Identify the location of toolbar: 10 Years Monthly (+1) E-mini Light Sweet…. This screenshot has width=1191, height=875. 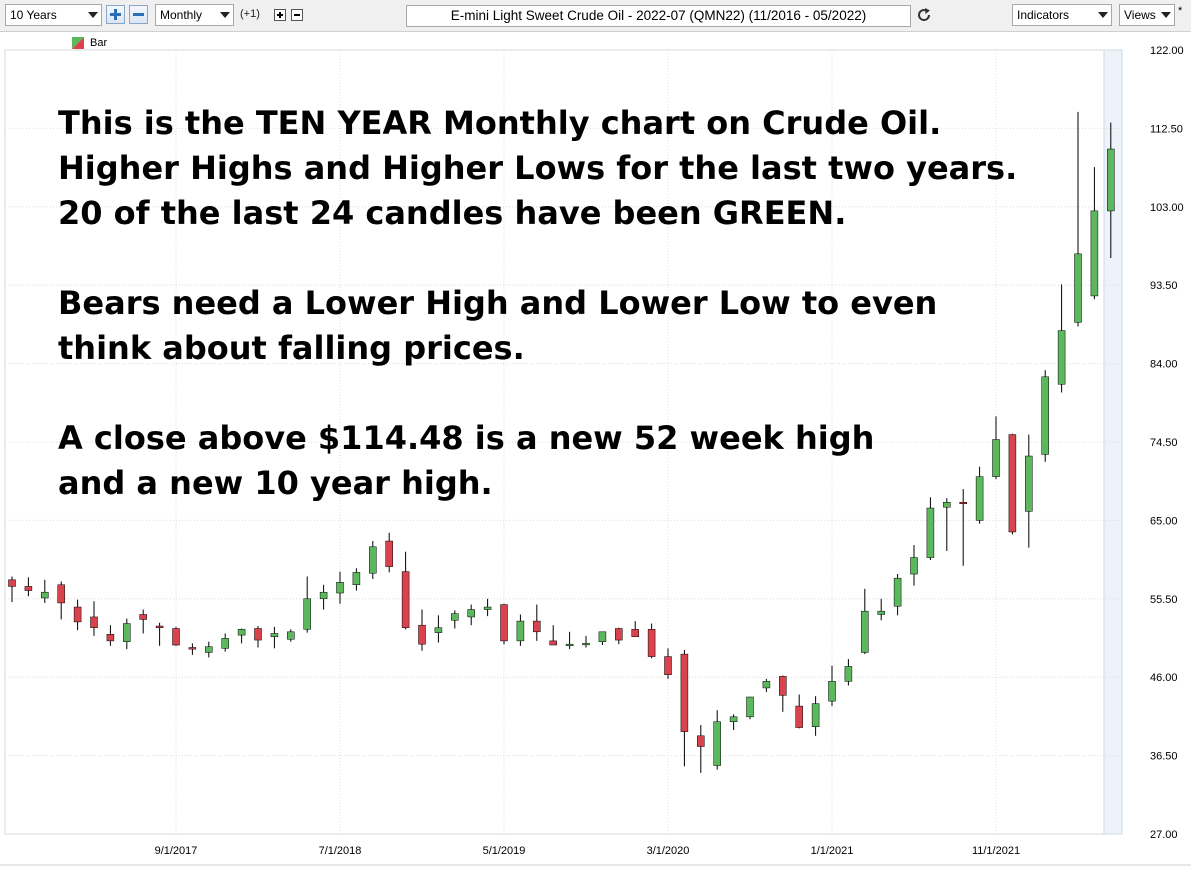
(595, 16).